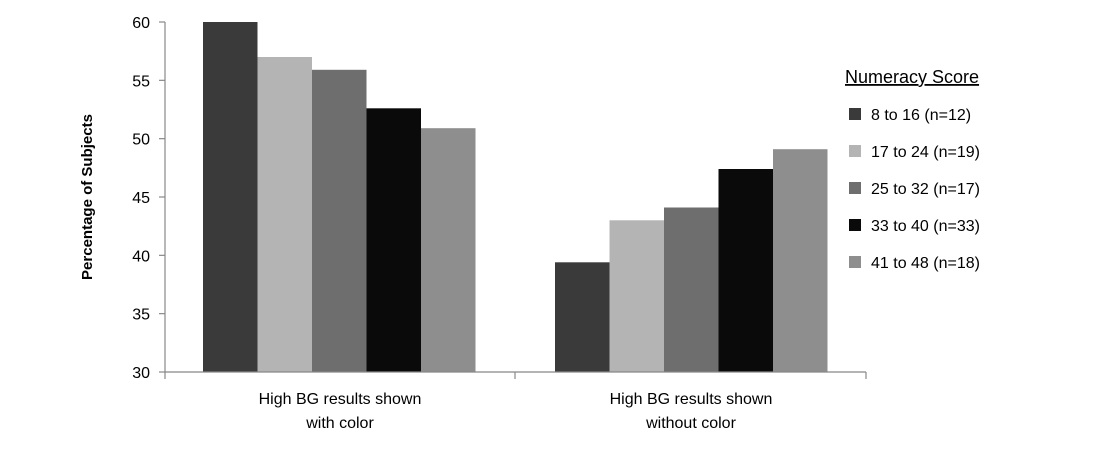  What do you see at coordinates (141, 198) in the screenshot?
I see `y-tick-label: 45` at bounding box center [141, 198].